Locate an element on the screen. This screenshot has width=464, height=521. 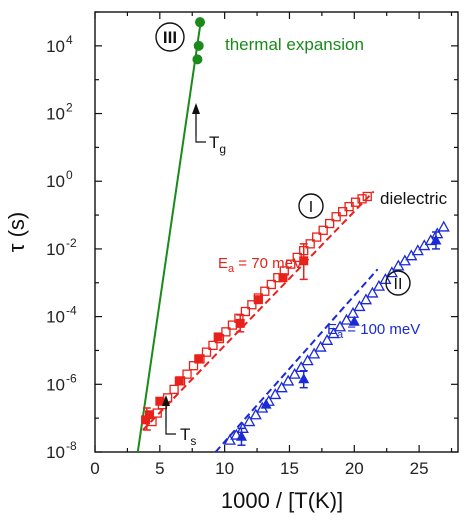
ea-70-label: Ea = 70 meV is located at coordinates (260, 265).